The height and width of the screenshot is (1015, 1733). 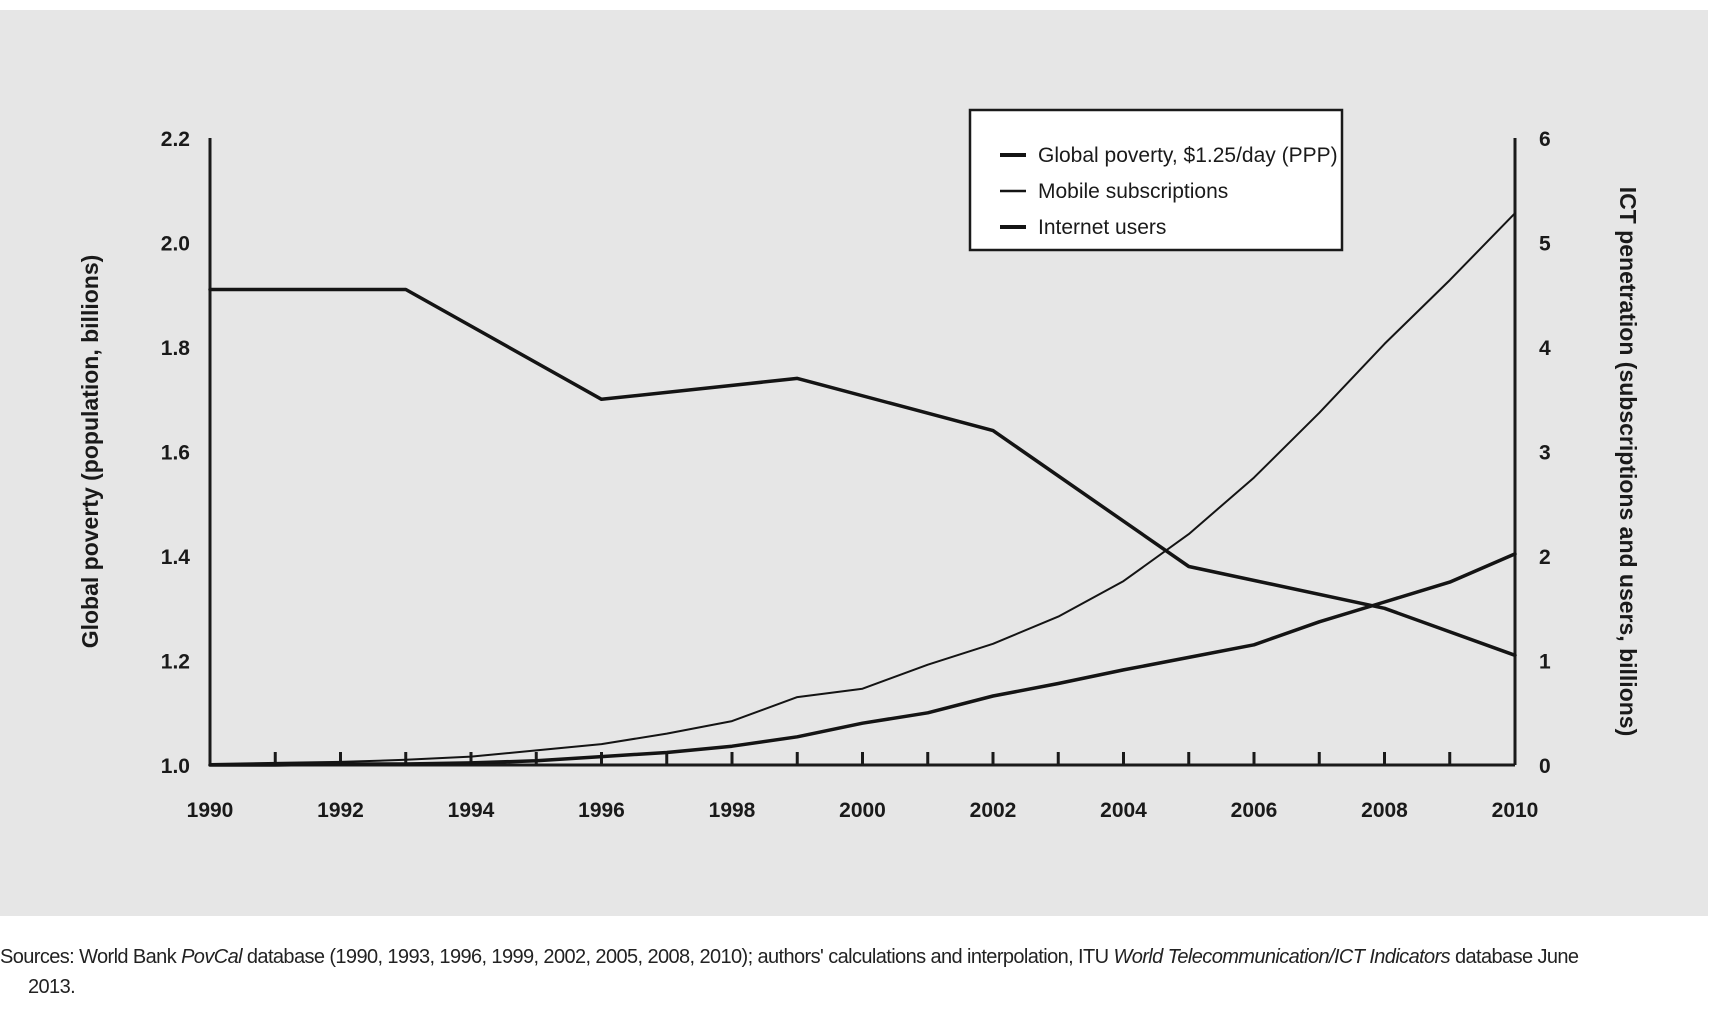 What do you see at coordinates (210, 810) in the screenshot?
I see `x-tick-label: 1990` at bounding box center [210, 810].